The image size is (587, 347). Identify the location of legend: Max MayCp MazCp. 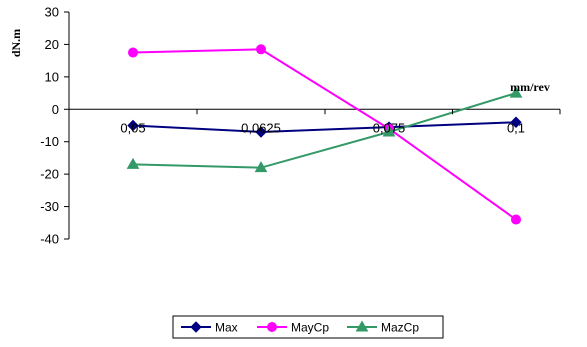
(308, 327).